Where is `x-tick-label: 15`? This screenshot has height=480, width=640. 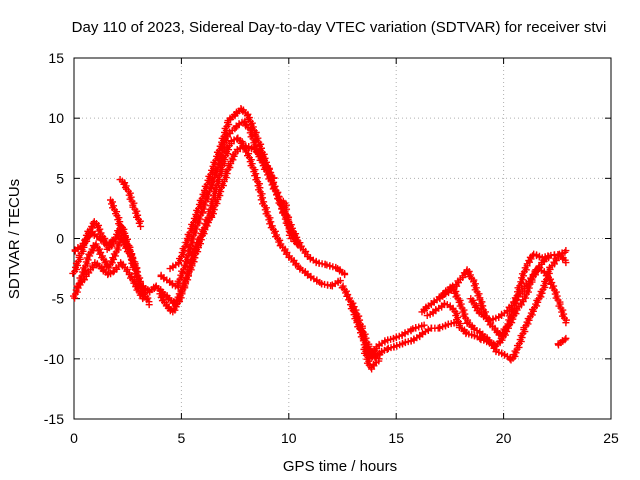
x-tick-label: 15 is located at coordinates (396, 438).